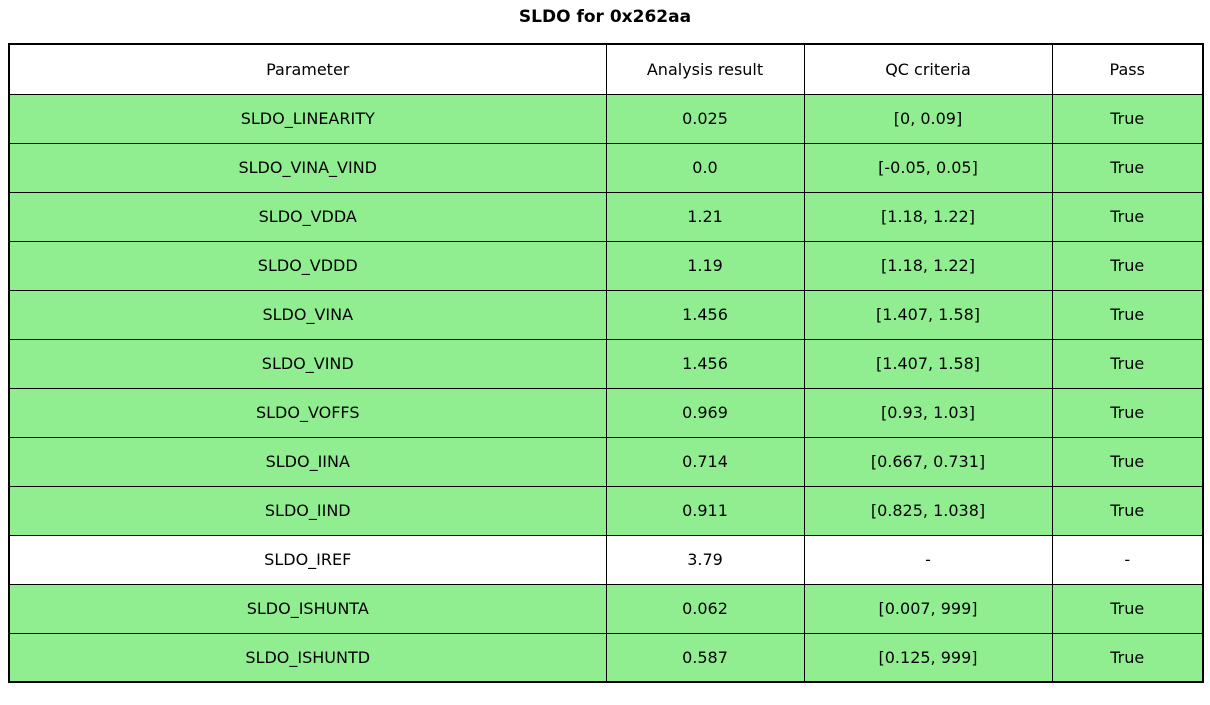 The image size is (1210, 705). Describe the element at coordinates (705, 608) in the screenshot. I see `cell-analysis-result: 0.062` at that location.